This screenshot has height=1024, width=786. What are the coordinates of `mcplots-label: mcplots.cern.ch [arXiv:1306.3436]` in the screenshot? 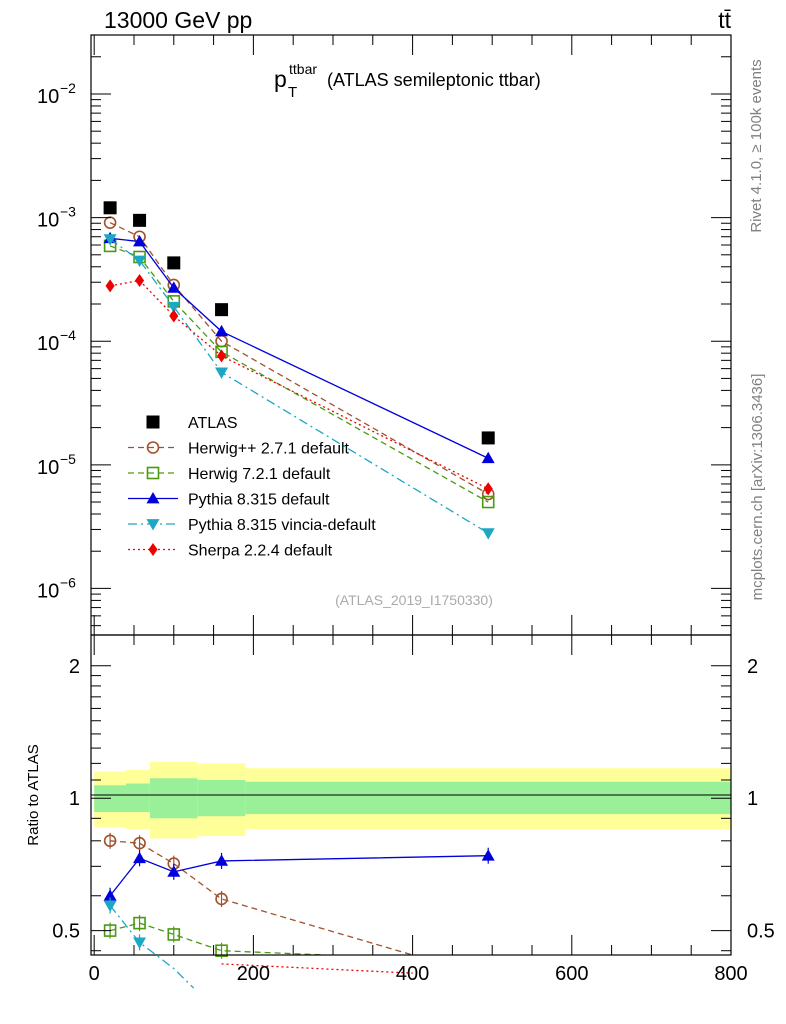 It's located at (757, 487).